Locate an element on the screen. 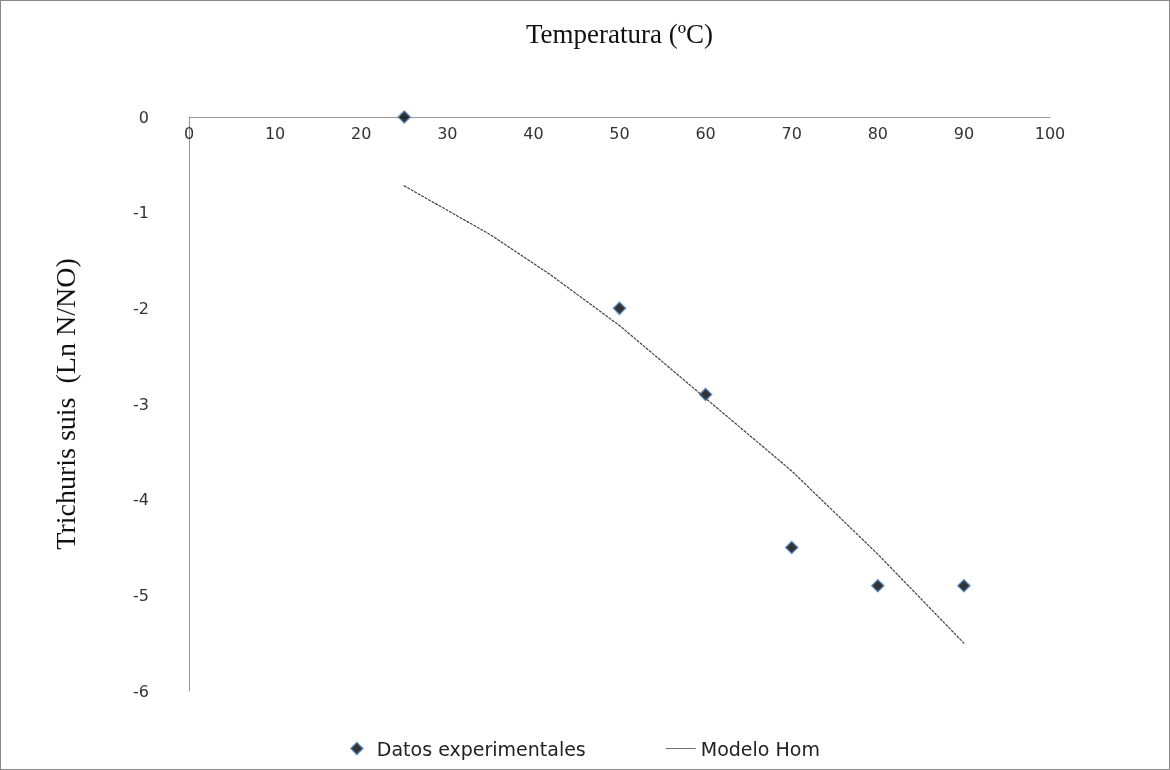  x-tick-label: 90 is located at coordinates (964, 133).